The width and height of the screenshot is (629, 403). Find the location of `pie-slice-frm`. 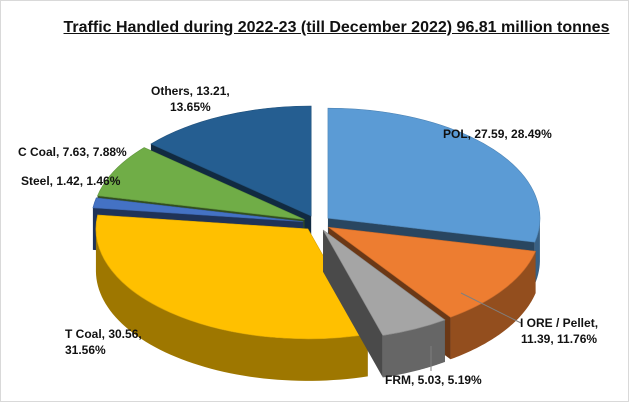

pie-slice-frm is located at coordinates (384, 303).